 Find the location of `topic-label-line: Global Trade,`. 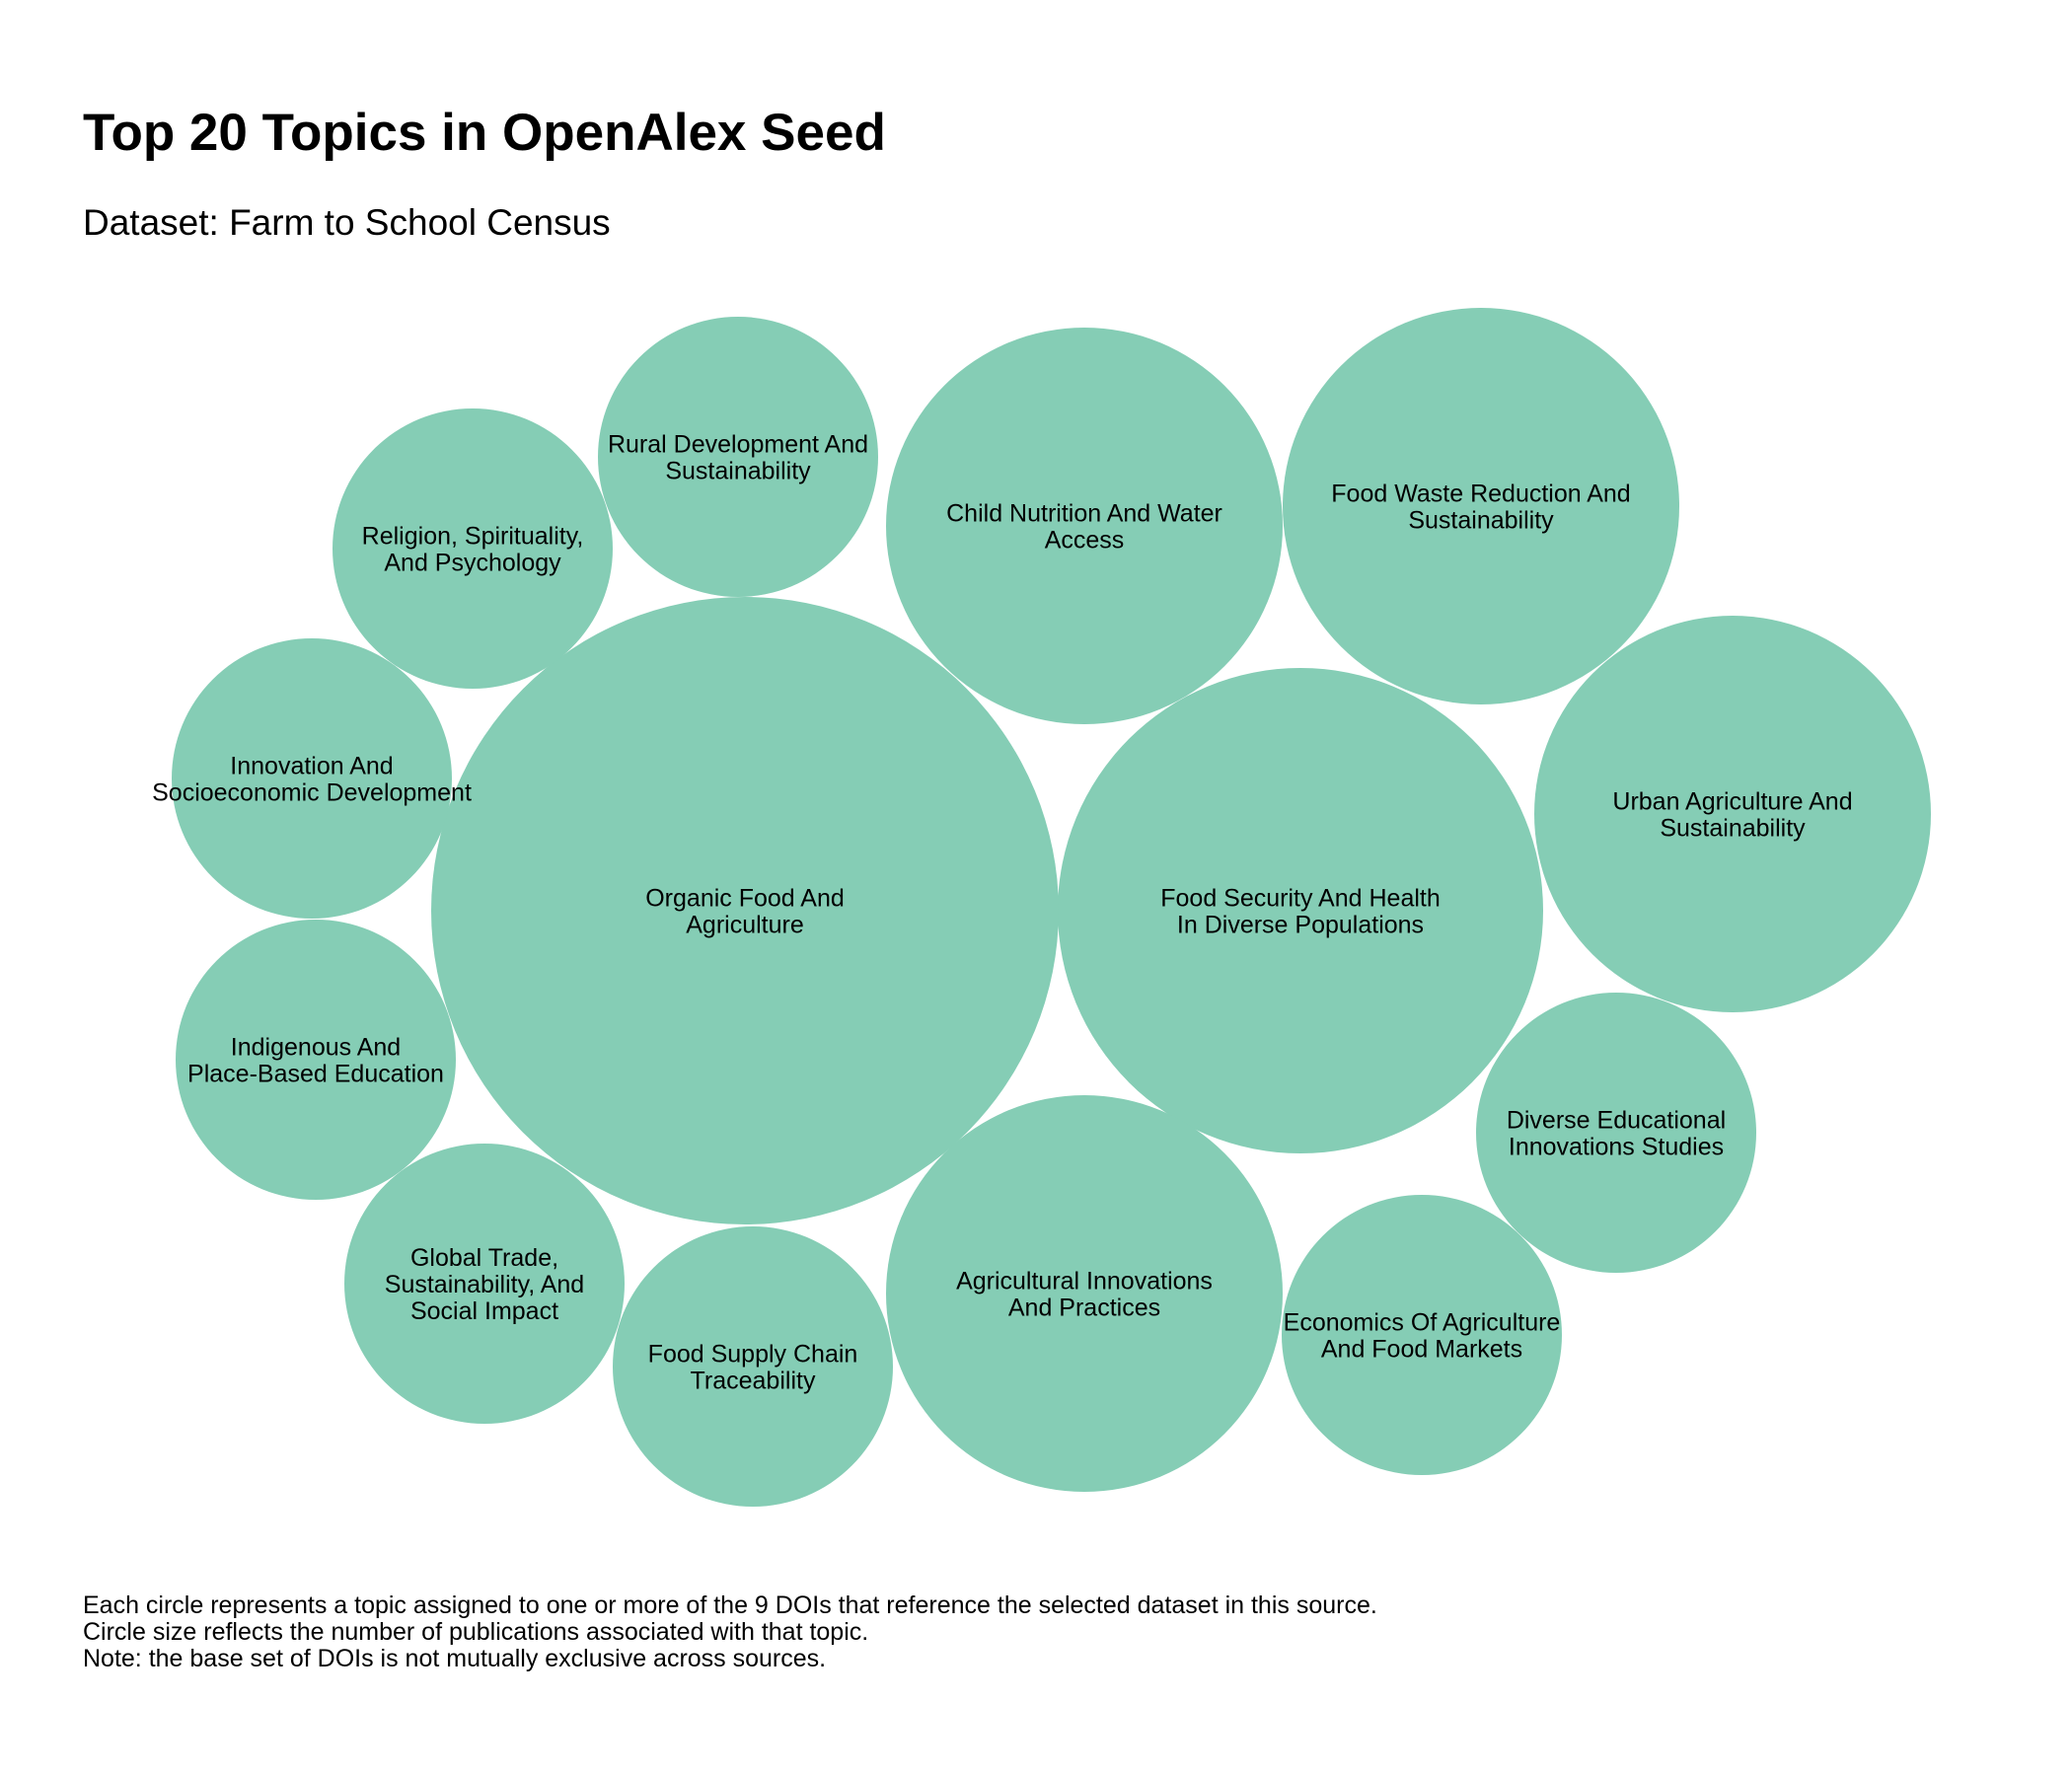

topic-label-line: Global Trade, is located at coordinates (484, 1258).